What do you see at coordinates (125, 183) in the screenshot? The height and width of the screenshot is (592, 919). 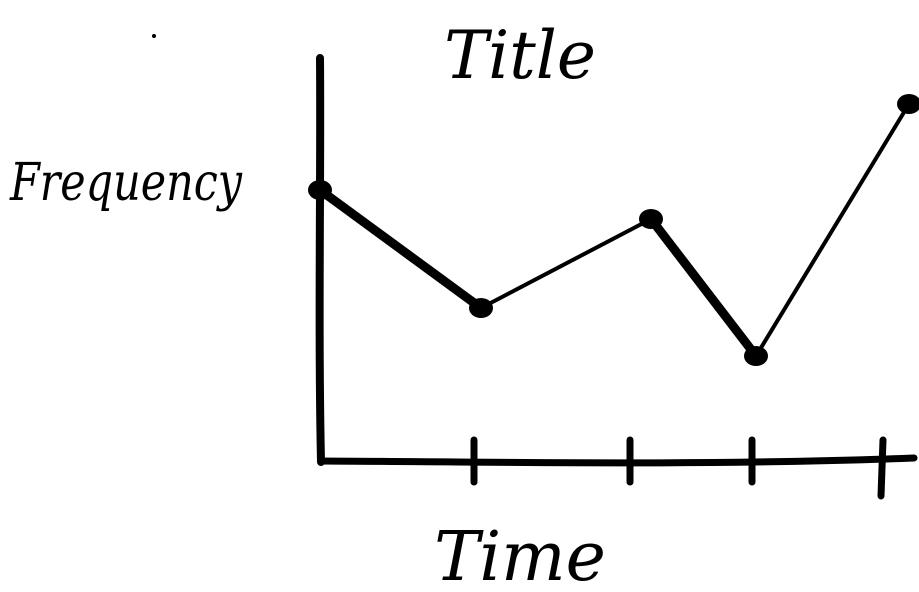 I see `y-axis-label: Frequency` at bounding box center [125, 183].